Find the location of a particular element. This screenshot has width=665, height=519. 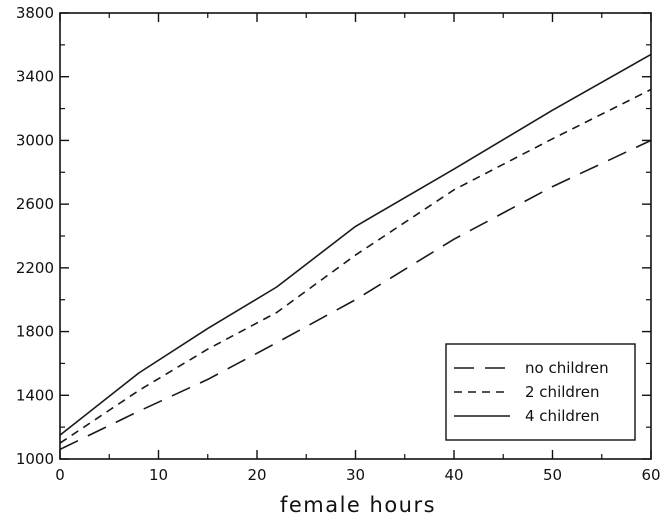

y-tick-label-1: 1400 is located at coordinates (35, 395).